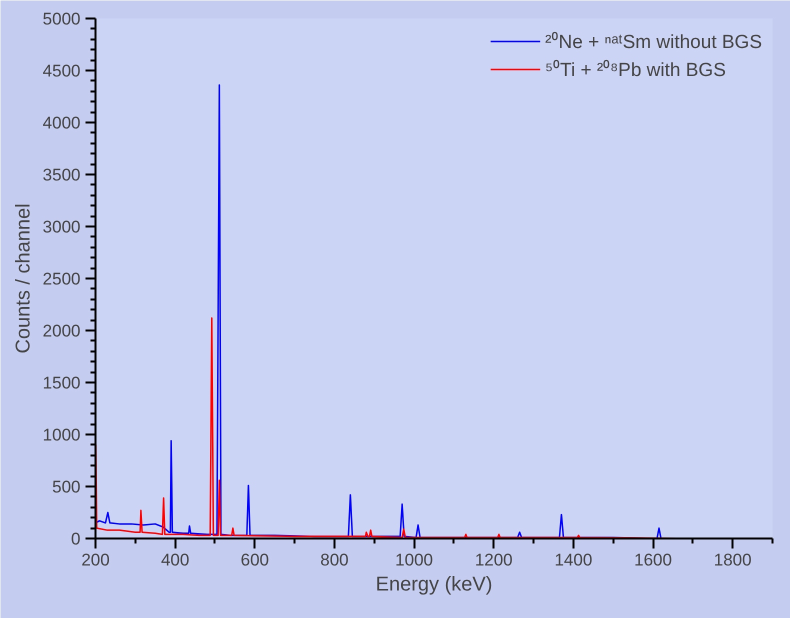 This screenshot has width=790, height=618. What do you see at coordinates (76, 539) in the screenshot?
I see `y-tick-label: 0` at bounding box center [76, 539].